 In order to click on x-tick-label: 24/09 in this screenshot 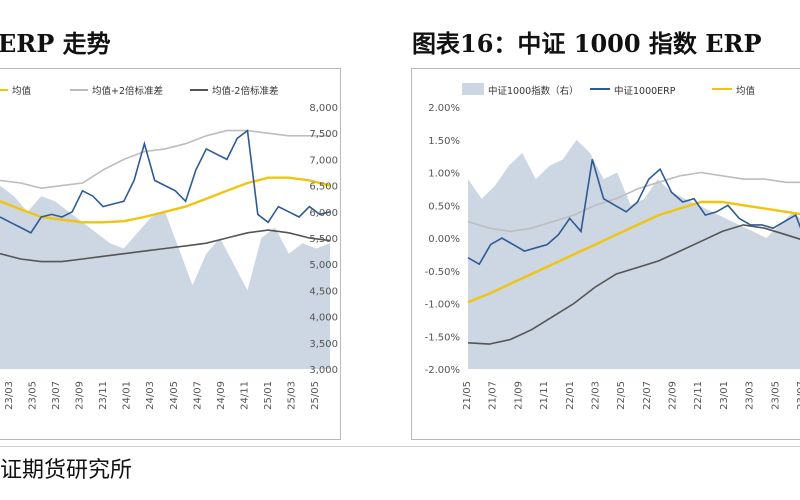, I will do `click(221, 395)`.